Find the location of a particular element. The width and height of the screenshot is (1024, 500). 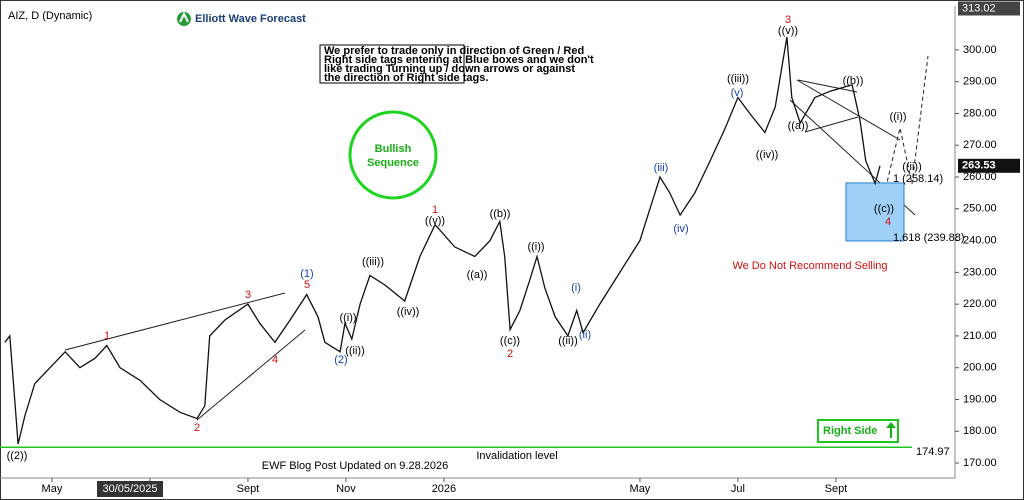

top-price: 313.02 is located at coordinates (979, 8).